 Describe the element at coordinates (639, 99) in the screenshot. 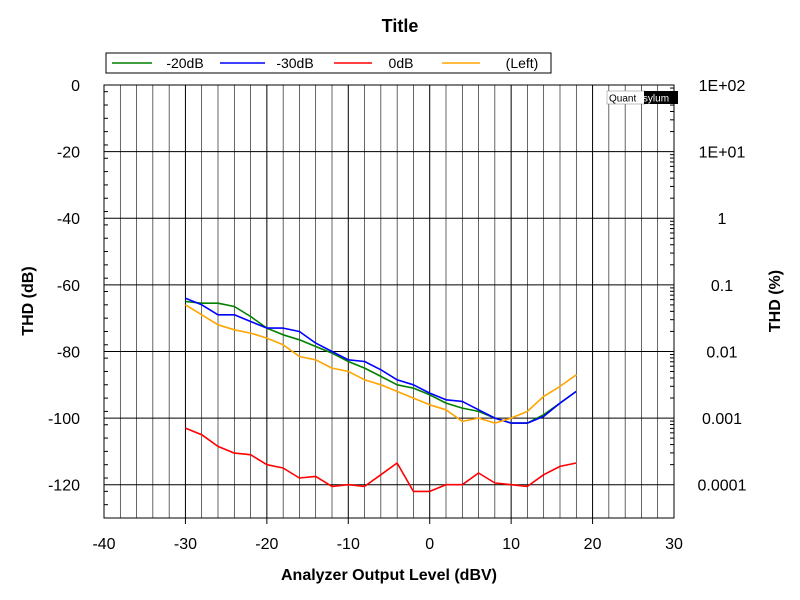

I see `watermark-text: QuantAsylum` at that location.